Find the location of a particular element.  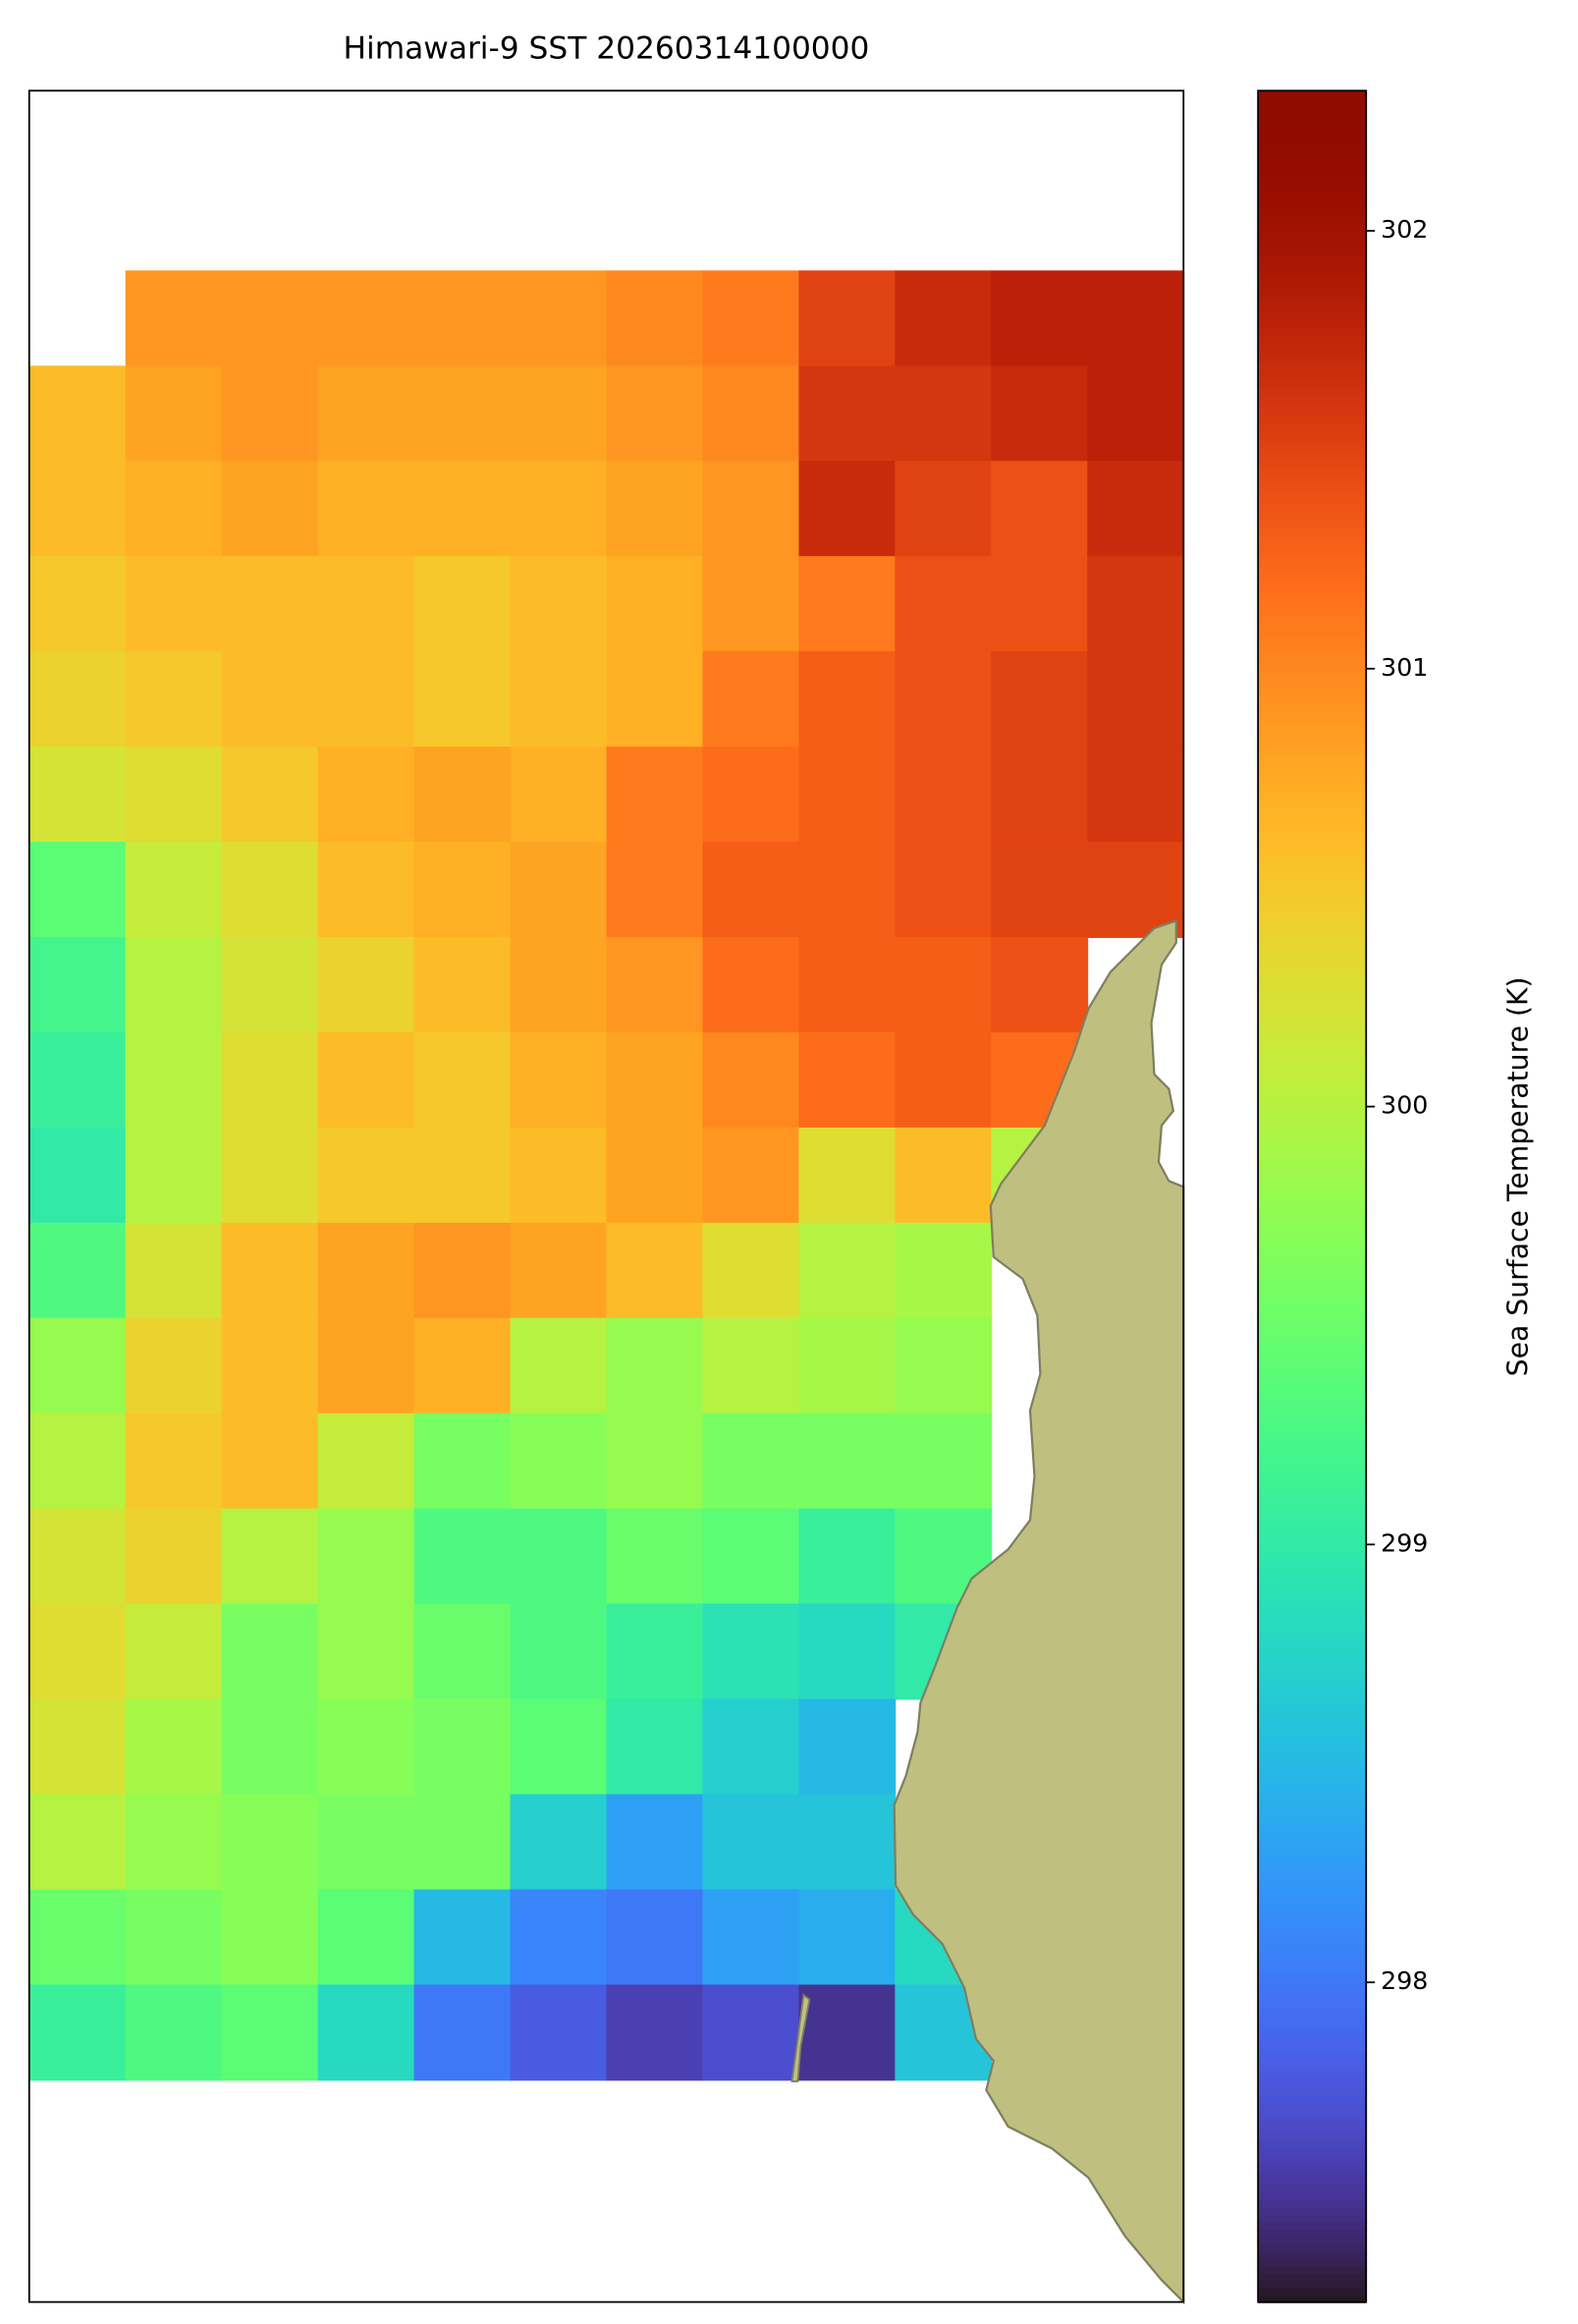

colorbar-label: Sea Surface Temperature (K) is located at coordinates (1517, 1176).